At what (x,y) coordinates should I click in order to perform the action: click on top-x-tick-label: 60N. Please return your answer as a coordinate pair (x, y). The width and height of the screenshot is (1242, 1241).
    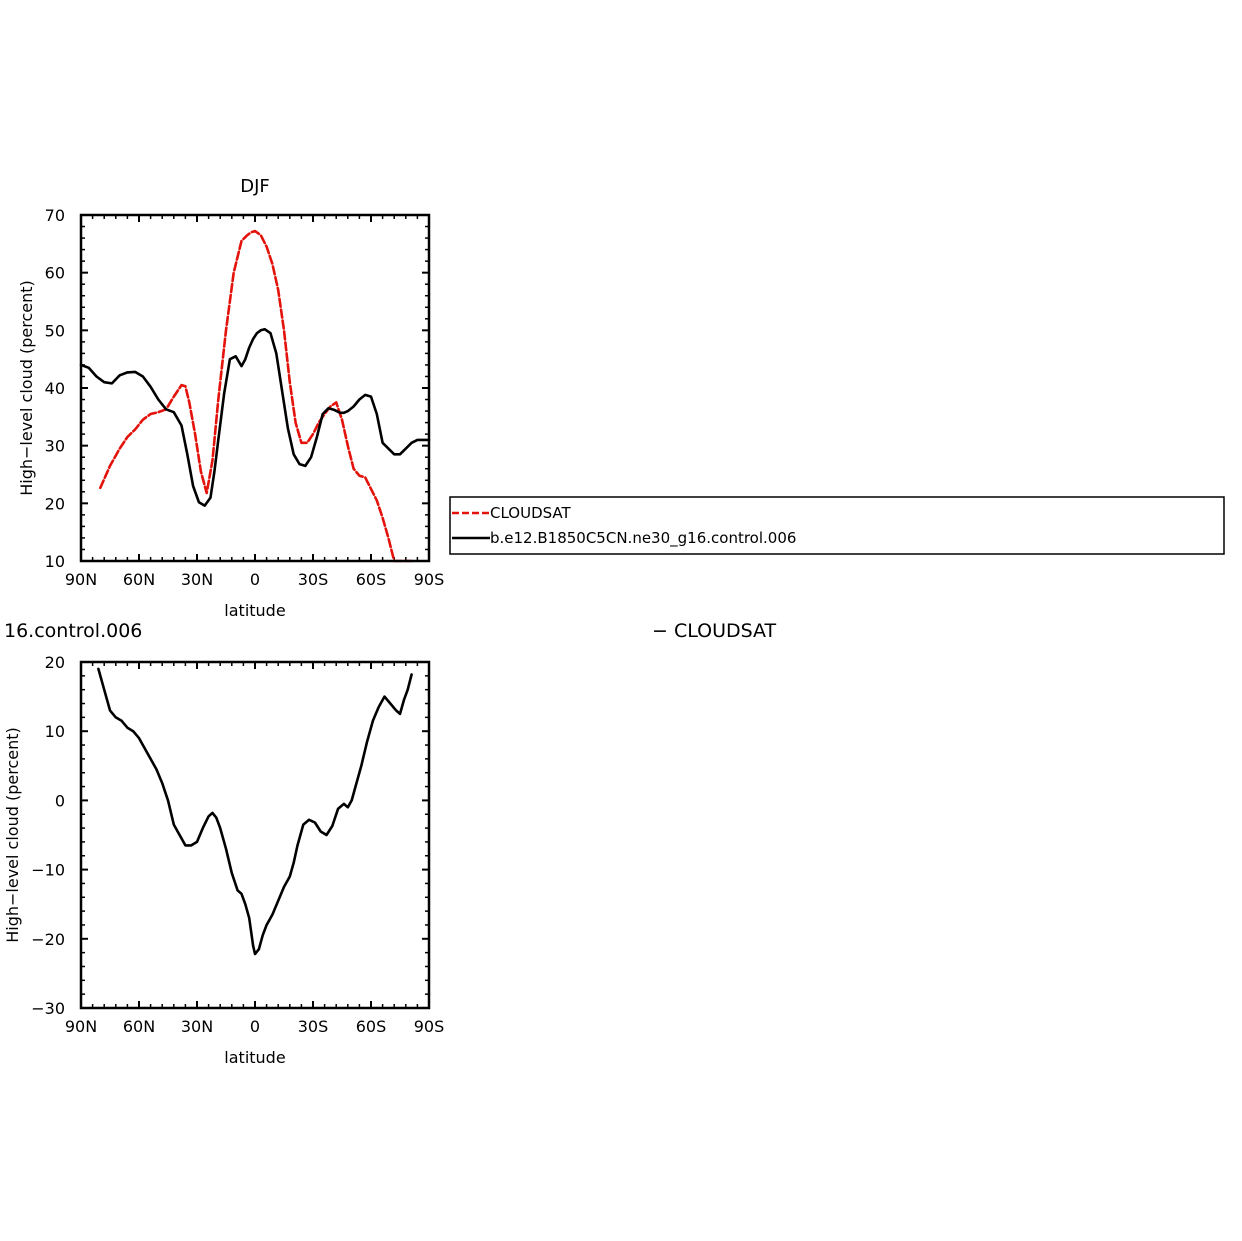
    Looking at the image, I should click on (139, 579).